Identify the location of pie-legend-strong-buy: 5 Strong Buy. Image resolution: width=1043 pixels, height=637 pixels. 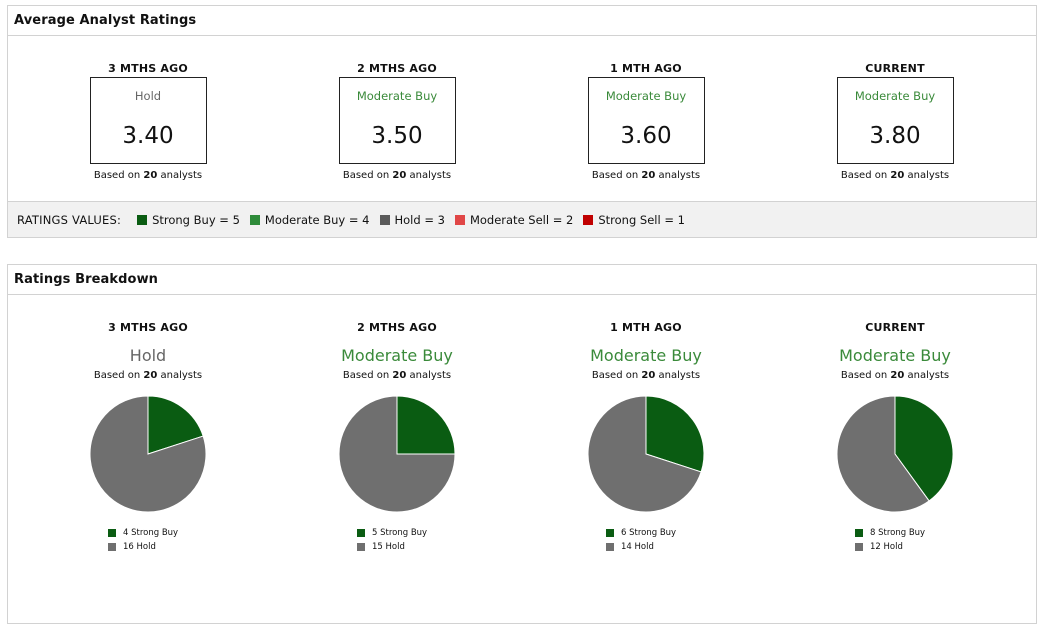
(397, 533).